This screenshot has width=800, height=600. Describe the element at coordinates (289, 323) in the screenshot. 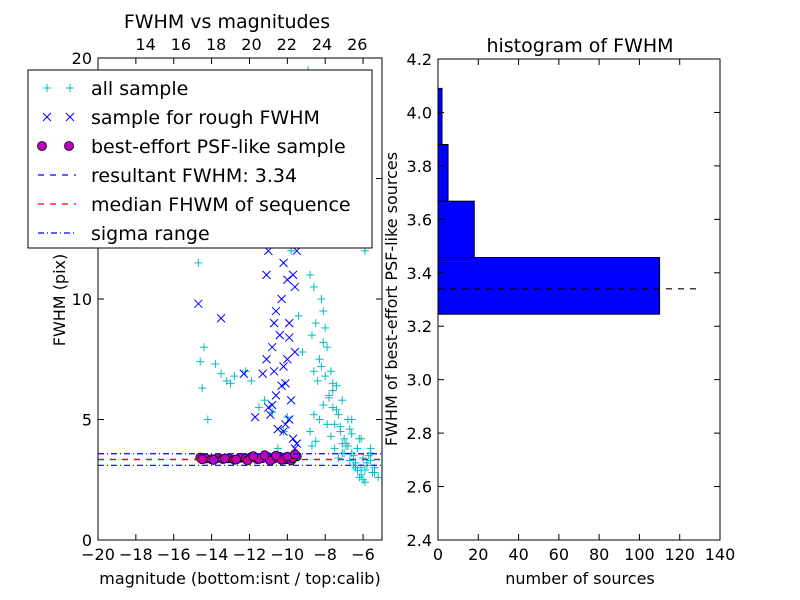

I see `series-1-point-16-b` at that location.